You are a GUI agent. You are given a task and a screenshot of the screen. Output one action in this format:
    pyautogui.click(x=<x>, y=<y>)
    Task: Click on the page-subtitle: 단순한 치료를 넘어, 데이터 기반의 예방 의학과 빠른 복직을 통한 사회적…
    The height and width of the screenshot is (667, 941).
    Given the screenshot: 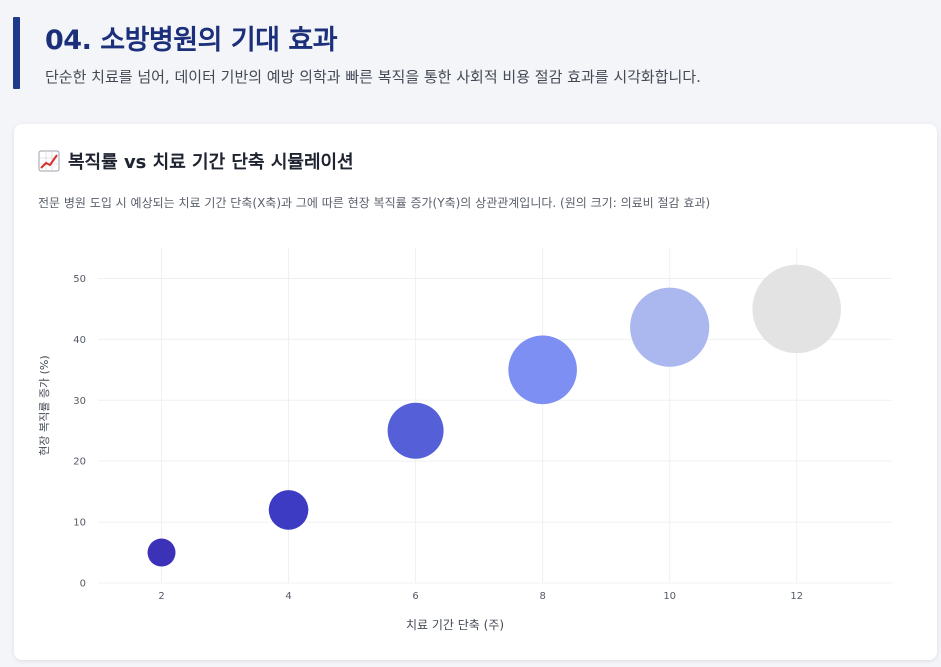 What is the action you would take?
    pyautogui.click(x=373, y=77)
    